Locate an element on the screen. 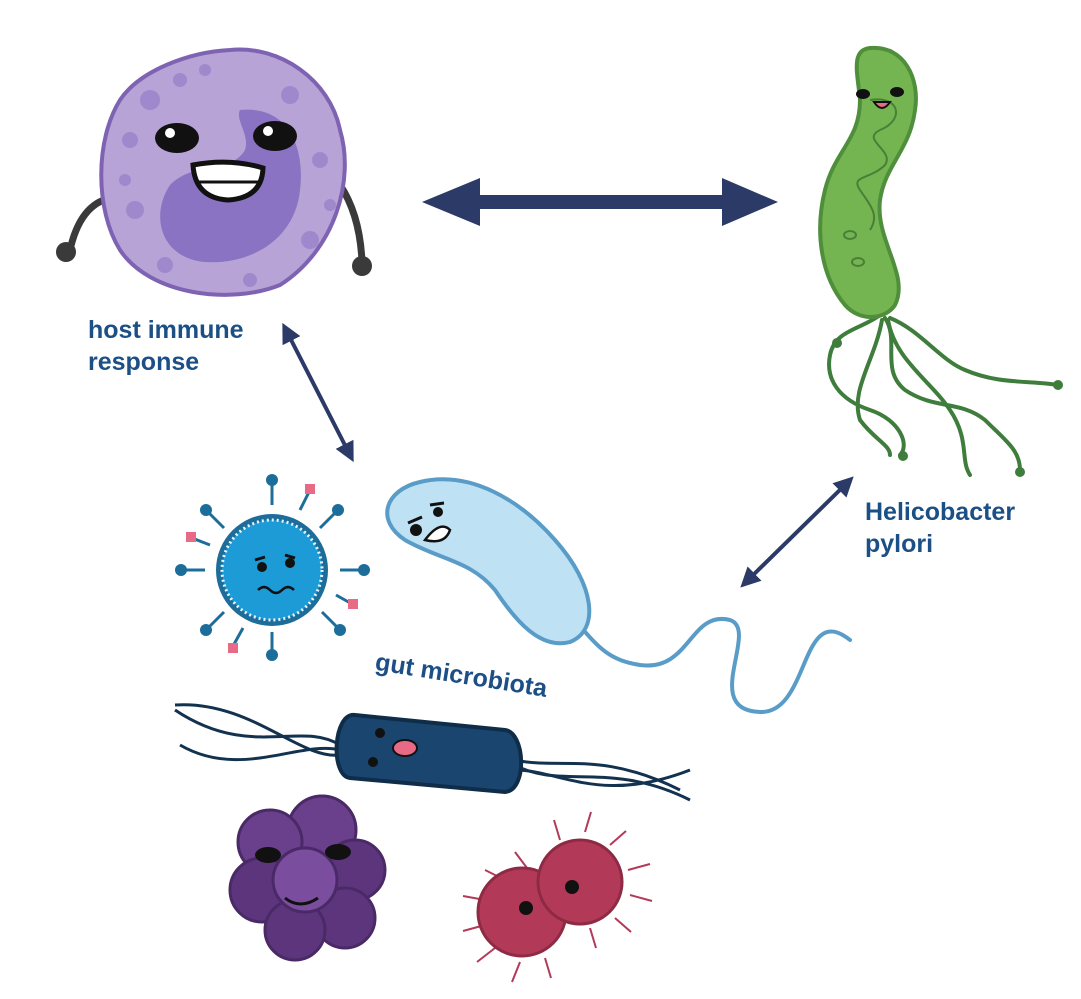  purple-coccus-cluster-icon is located at coordinates (307, 878).